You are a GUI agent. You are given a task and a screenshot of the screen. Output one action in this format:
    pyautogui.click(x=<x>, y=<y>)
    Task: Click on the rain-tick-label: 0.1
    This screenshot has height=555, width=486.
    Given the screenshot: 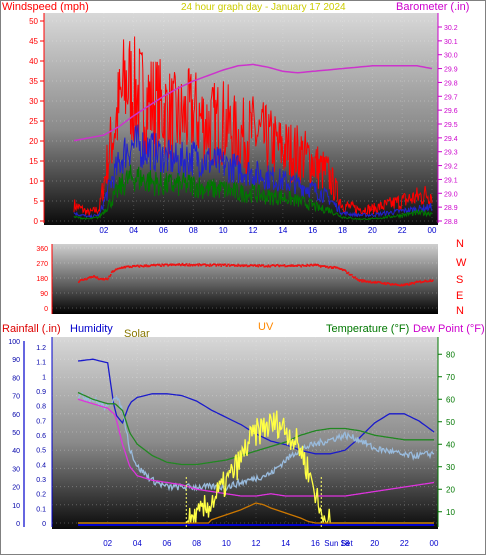 What is the action you would take?
    pyautogui.click(x=41, y=509)
    